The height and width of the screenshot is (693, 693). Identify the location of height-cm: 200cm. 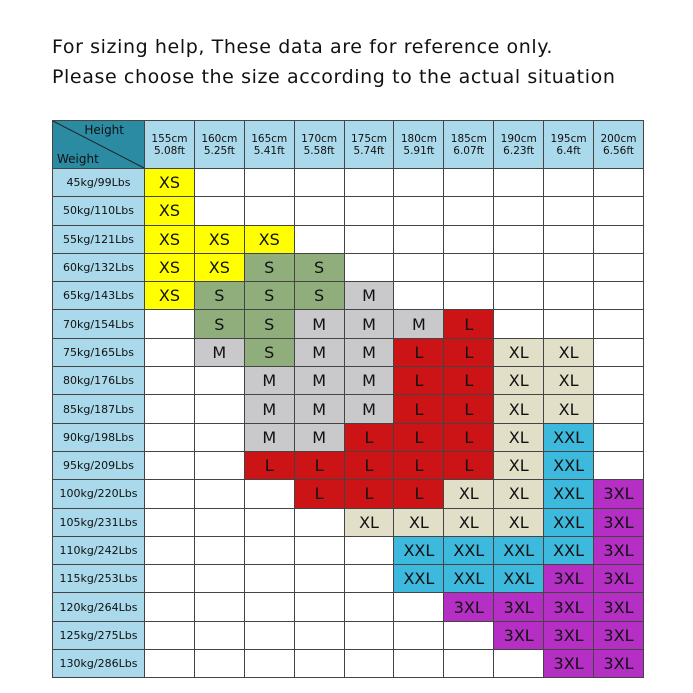
(618, 138).